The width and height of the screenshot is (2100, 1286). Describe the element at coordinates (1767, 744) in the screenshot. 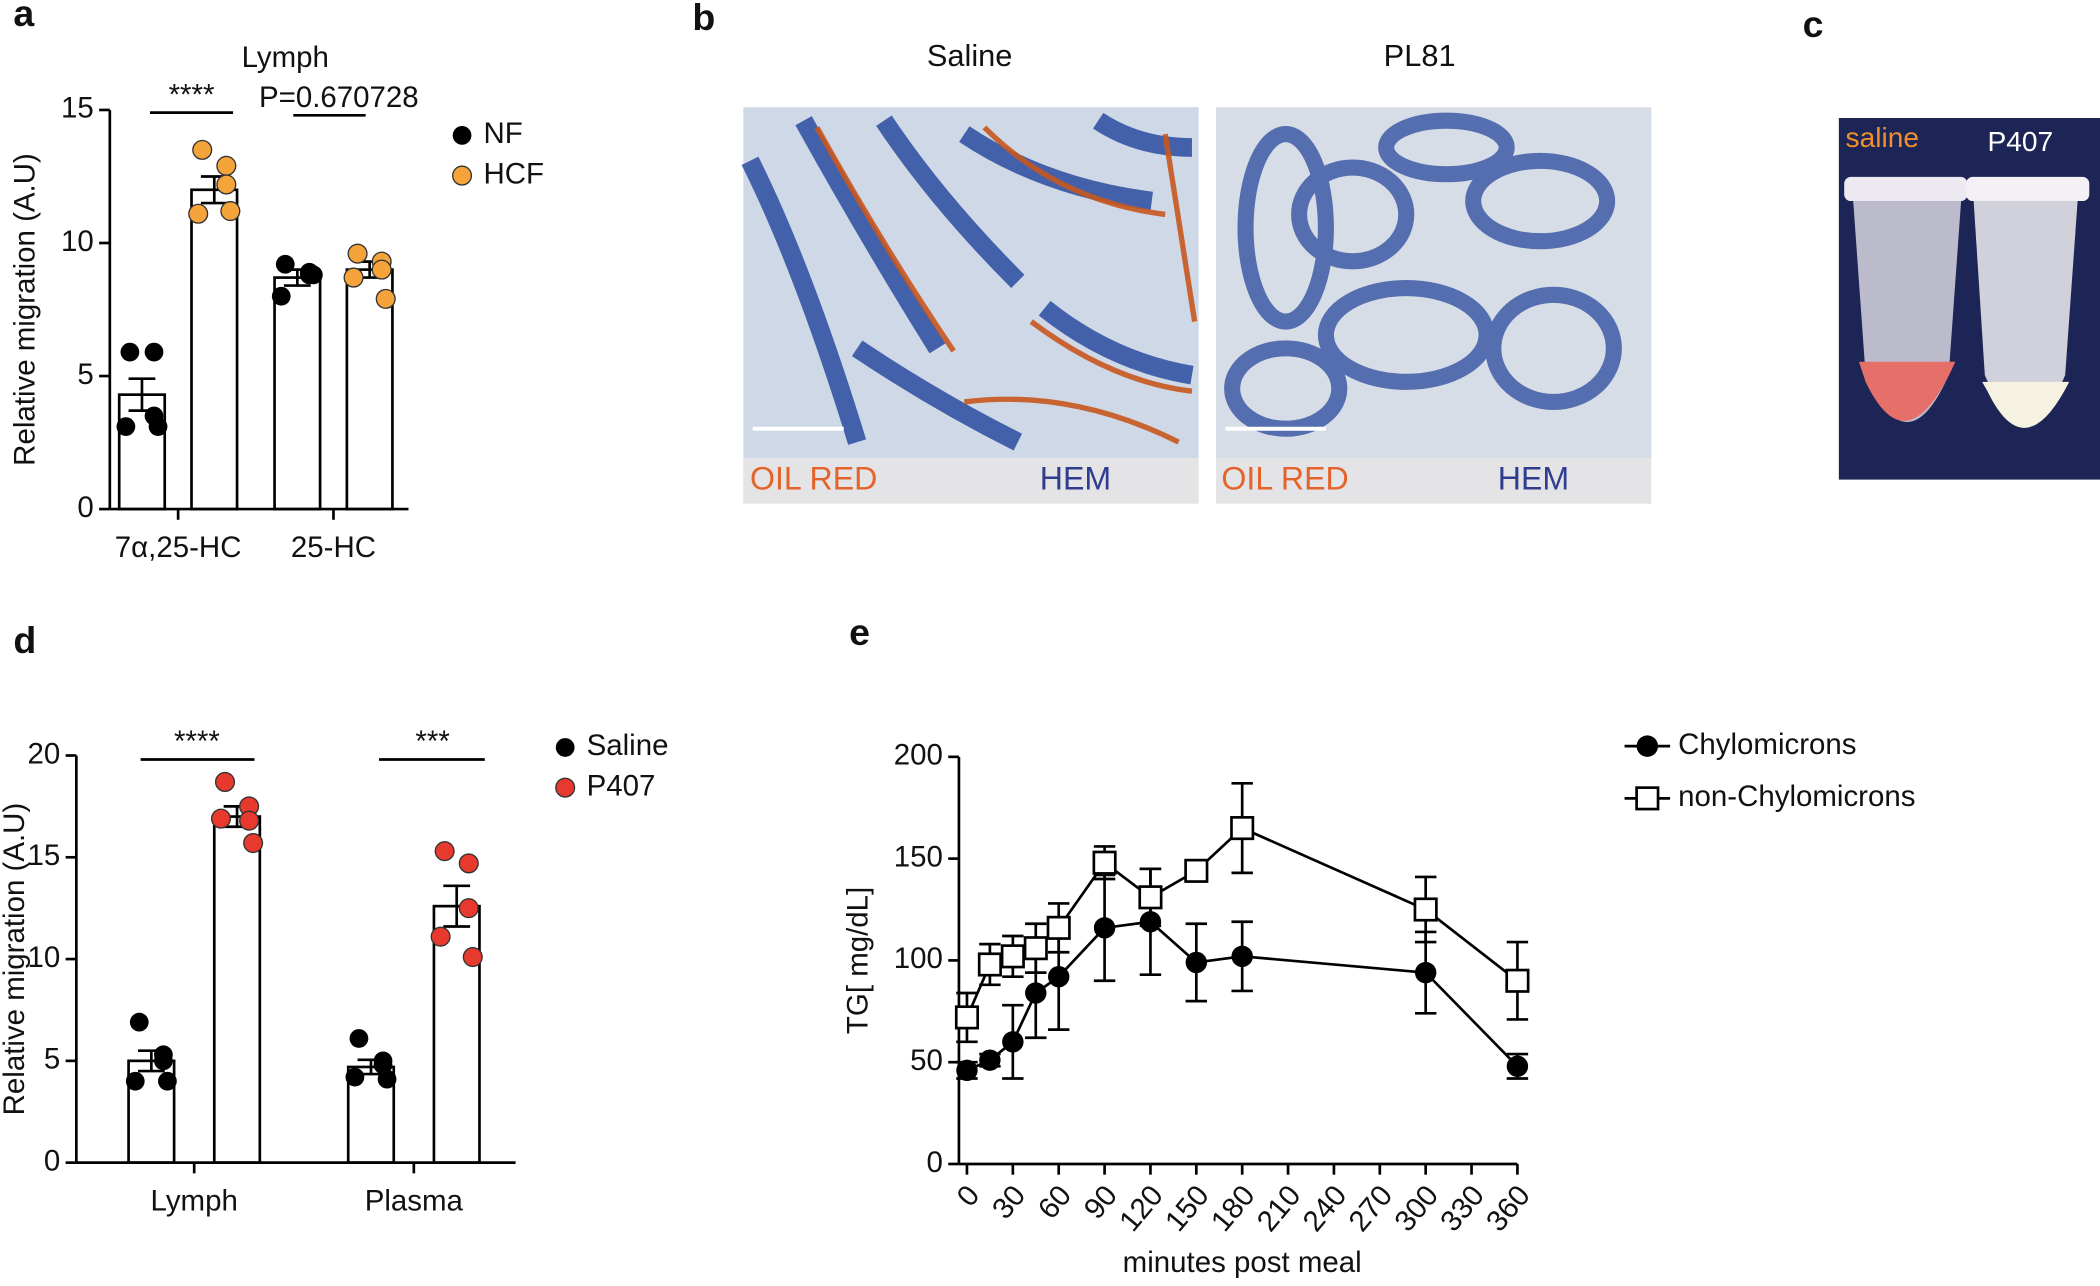

I see `legend-label: Chylomicrons` at that location.